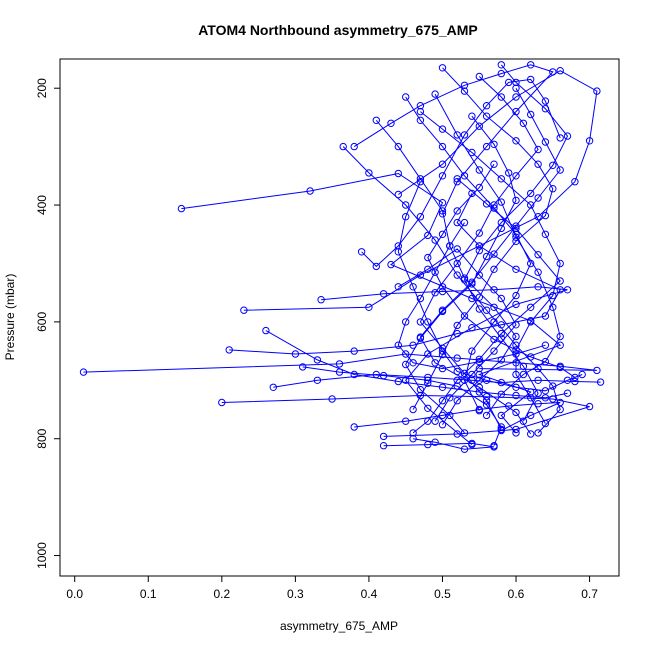 This screenshot has height=650, width=650. Describe the element at coordinates (338, 30) in the screenshot. I see `chart-title: ATOM4 Northbound asymmetry_675_AMP` at that location.